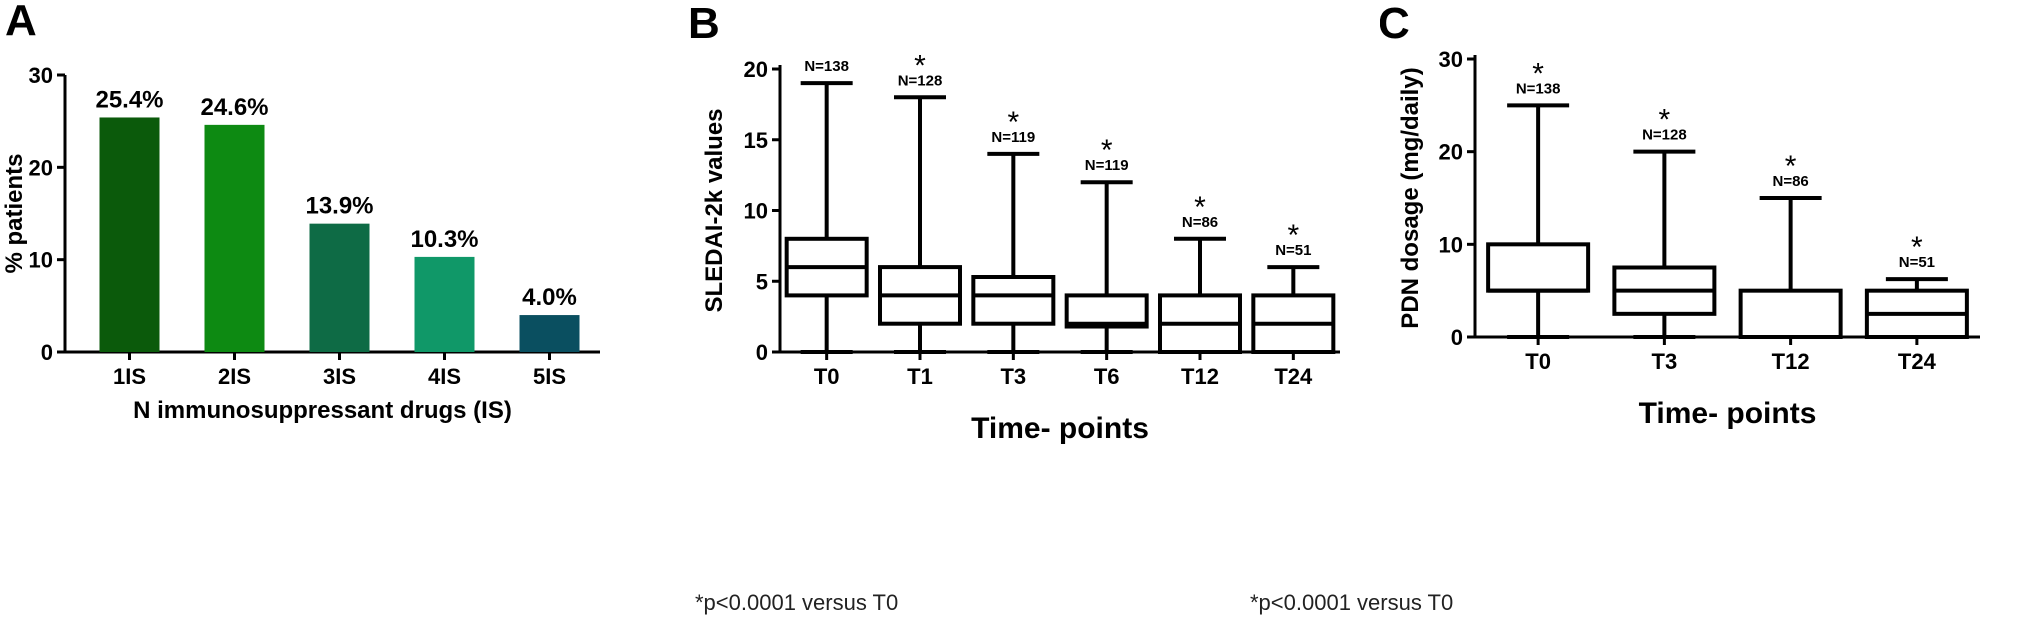 Image resolution: width=2030 pixels, height=637 pixels. I want to click on data-label: 13.9%, so click(339, 206).